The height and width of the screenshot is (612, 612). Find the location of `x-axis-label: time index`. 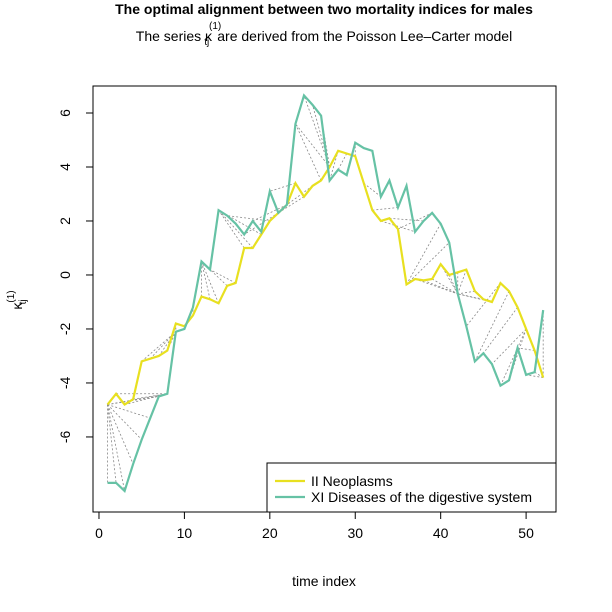

x-axis-label: time index is located at coordinates (324, 581).